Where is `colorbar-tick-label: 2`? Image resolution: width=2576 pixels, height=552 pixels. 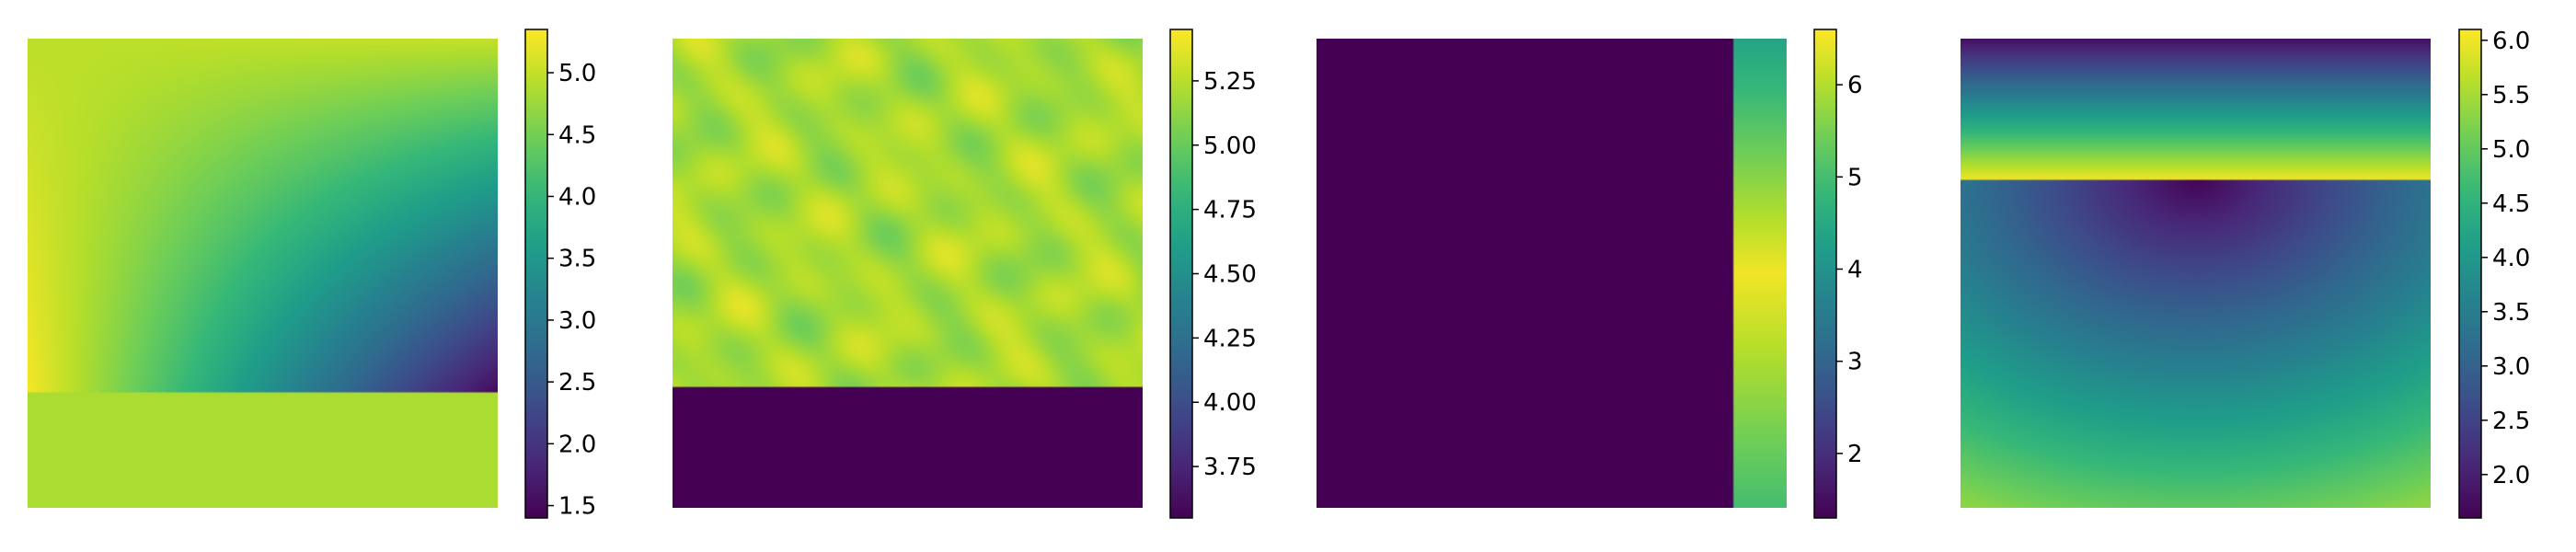
colorbar-tick-label: 2 is located at coordinates (1855, 454).